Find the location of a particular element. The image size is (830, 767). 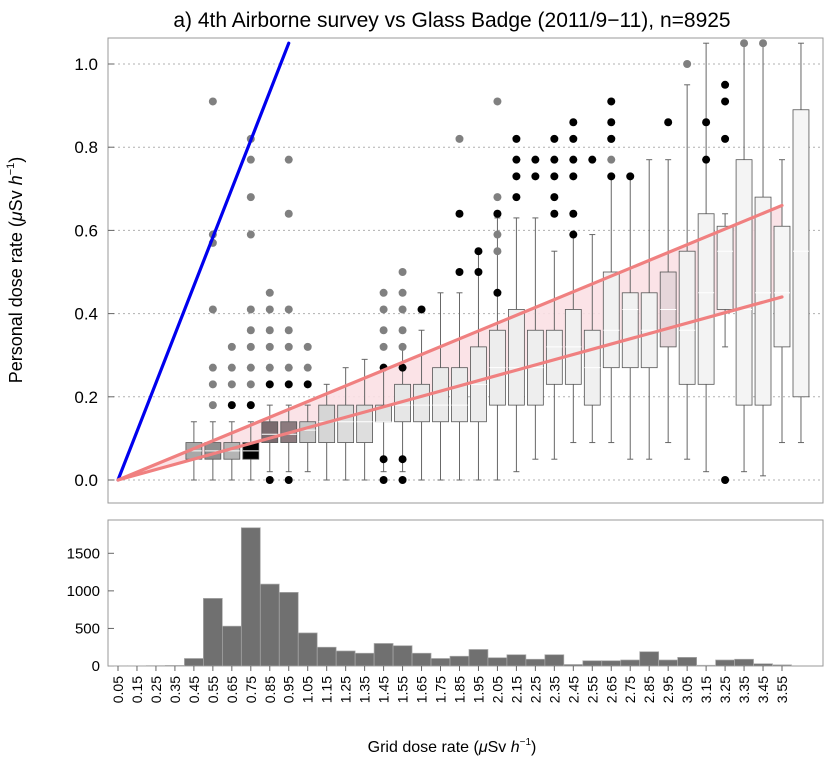

y-tick-label: 0.2 is located at coordinates (86, 397).